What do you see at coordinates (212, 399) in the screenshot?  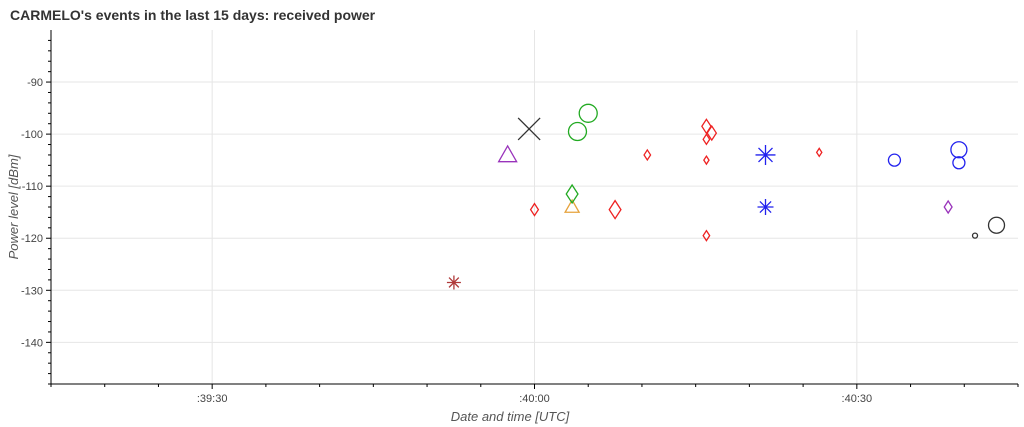 I see `x-tick-label: :39:30` at bounding box center [212, 399].